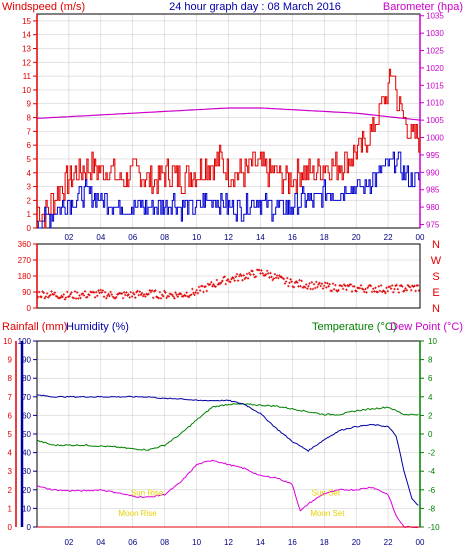  What do you see at coordinates (29, 527) in the screenshot?
I see `hum-tick-label: 0` at bounding box center [29, 527].